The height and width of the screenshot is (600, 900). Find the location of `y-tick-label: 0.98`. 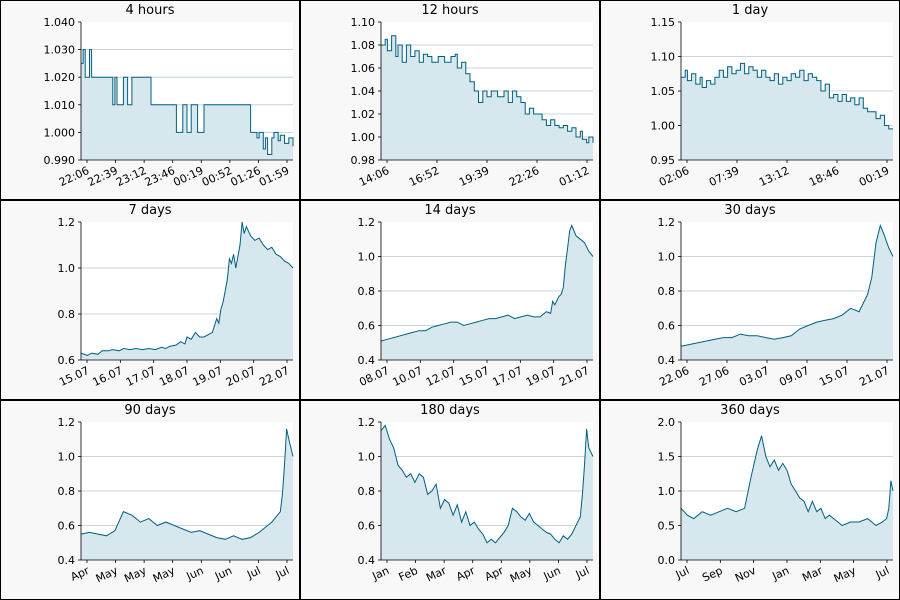

y-tick-label: 0.98 is located at coordinates (363, 160).